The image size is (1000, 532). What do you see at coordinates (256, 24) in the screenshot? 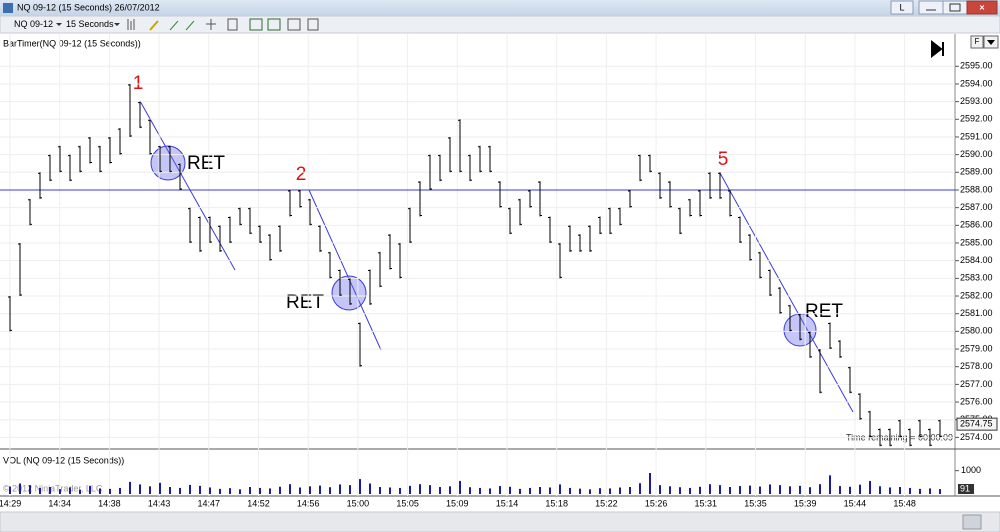
I see `properties-icon` at bounding box center [256, 24].